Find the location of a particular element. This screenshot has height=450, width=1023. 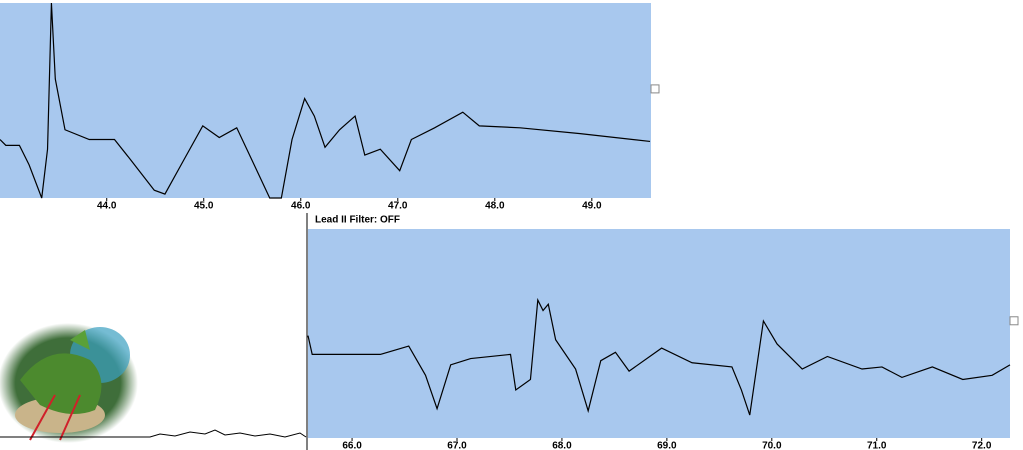

x-tick-label: 71.0 is located at coordinates (877, 445).